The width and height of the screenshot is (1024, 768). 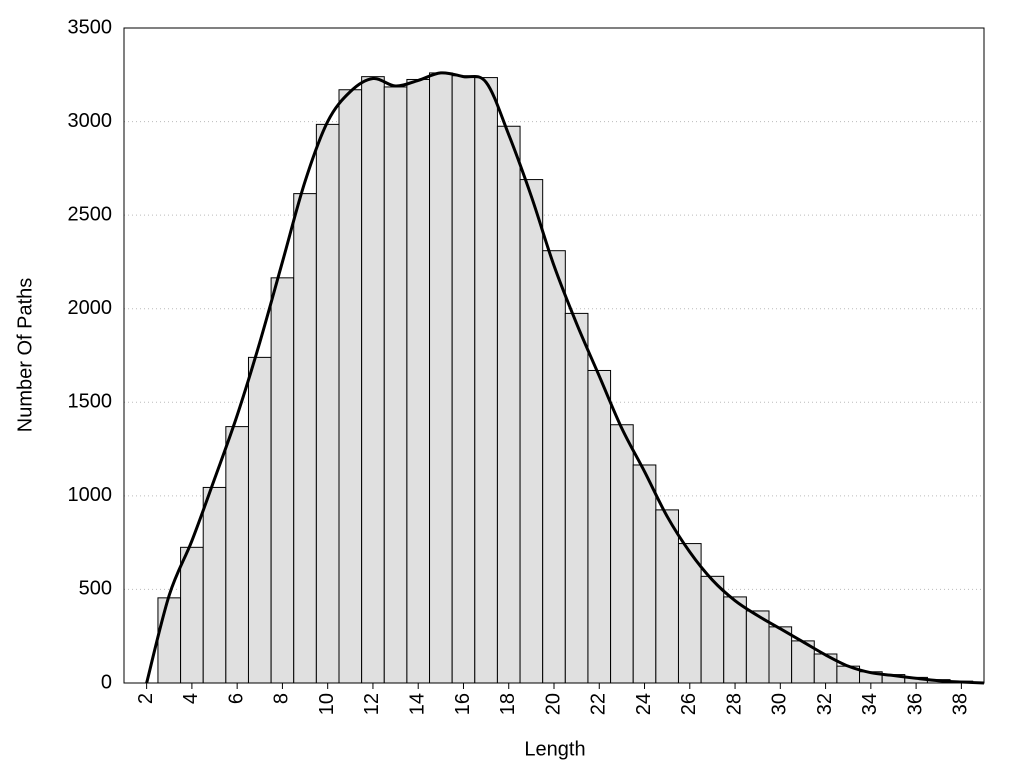 I want to click on y-tick-label: 0, so click(x=106, y=682).